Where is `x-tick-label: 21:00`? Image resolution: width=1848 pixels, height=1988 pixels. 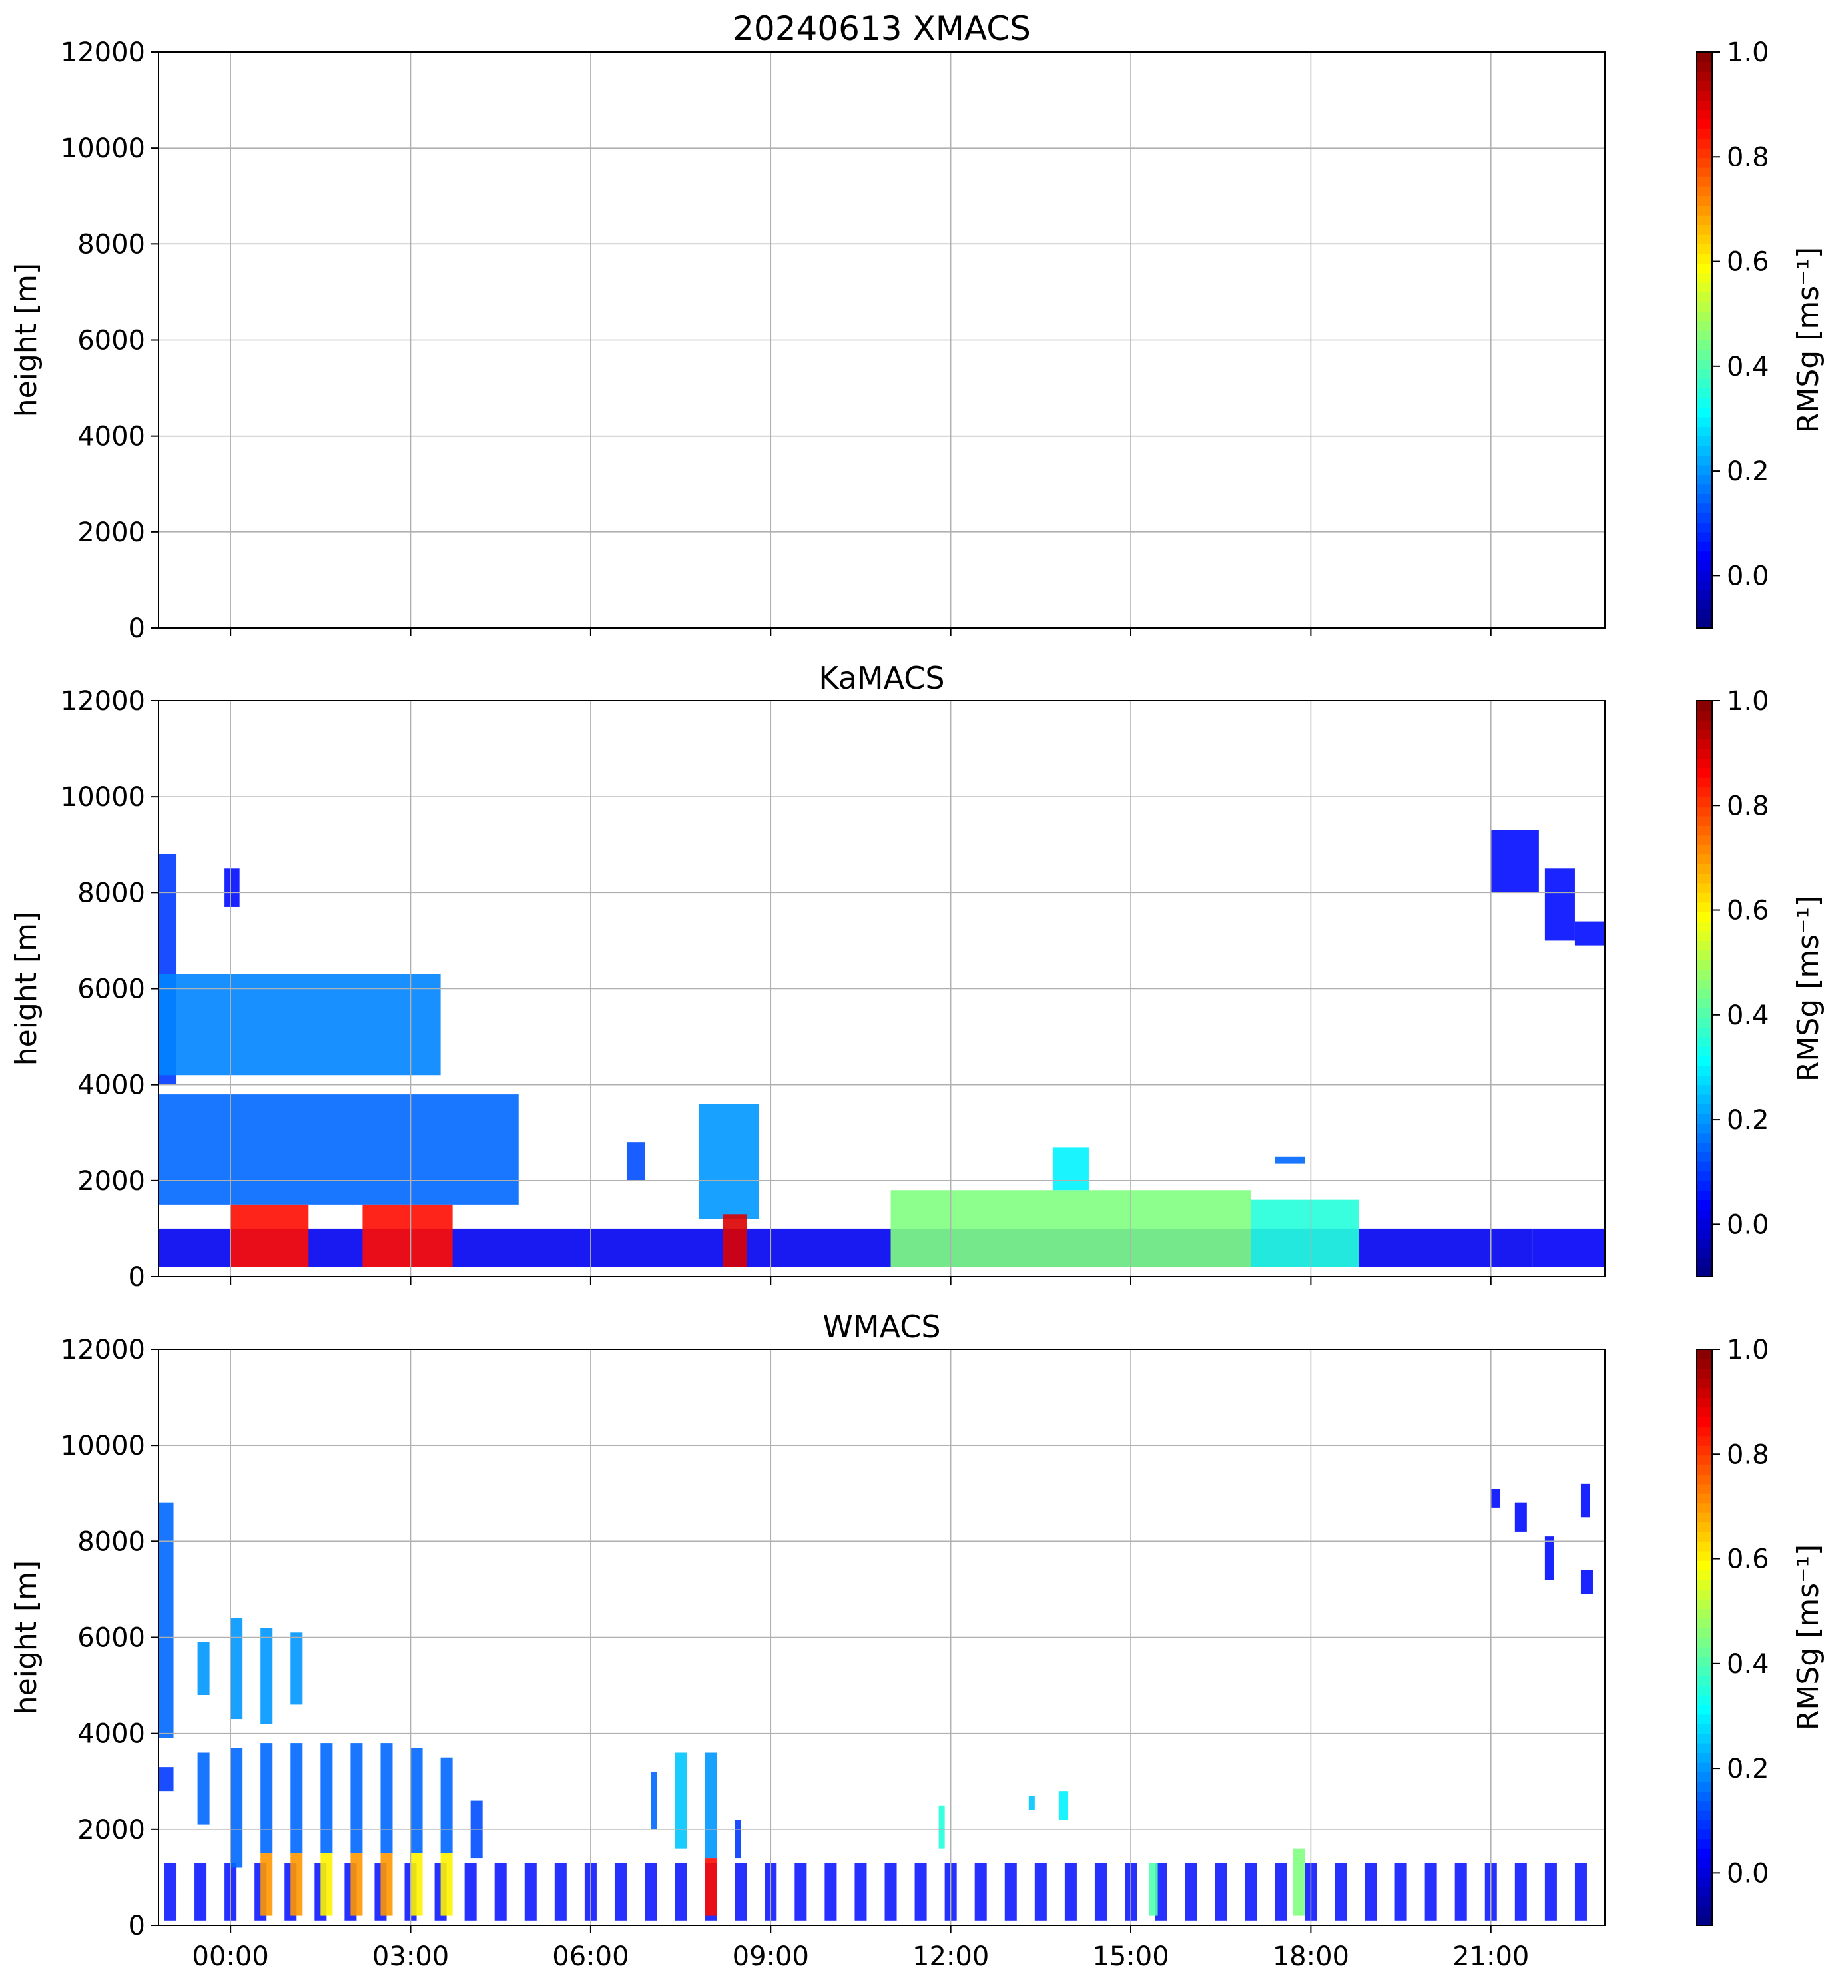 x-tick-label: 21:00 is located at coordinates (1490, 1956).